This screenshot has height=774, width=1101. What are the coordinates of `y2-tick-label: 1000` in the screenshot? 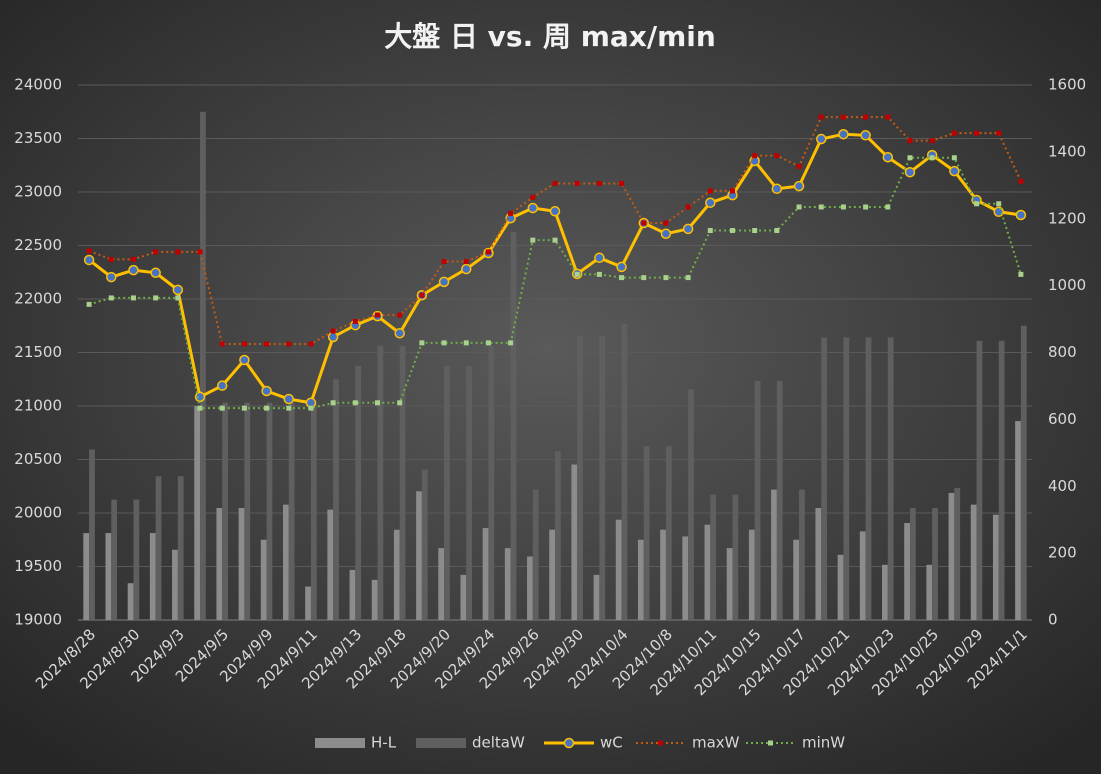 It's located at (1067, 285).